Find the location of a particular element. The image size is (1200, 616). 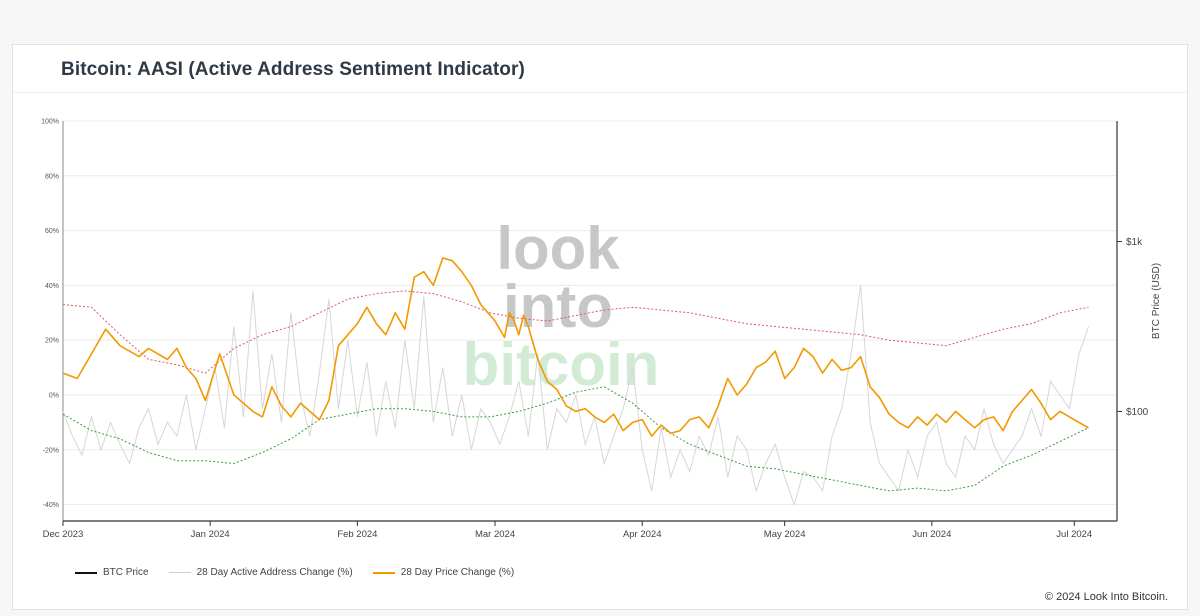

lower-band-line is located at coordinates (575, 439).